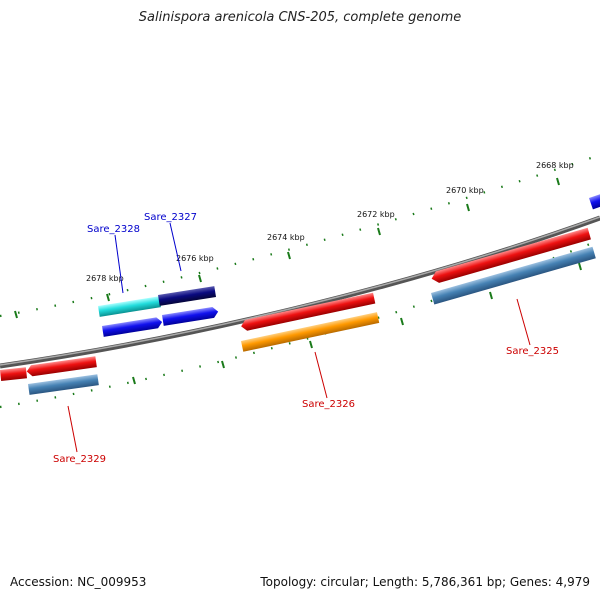 The image size is (600, 600). I want to click on gene-label-sare-2329: Sare_2329, so click(79, 459).